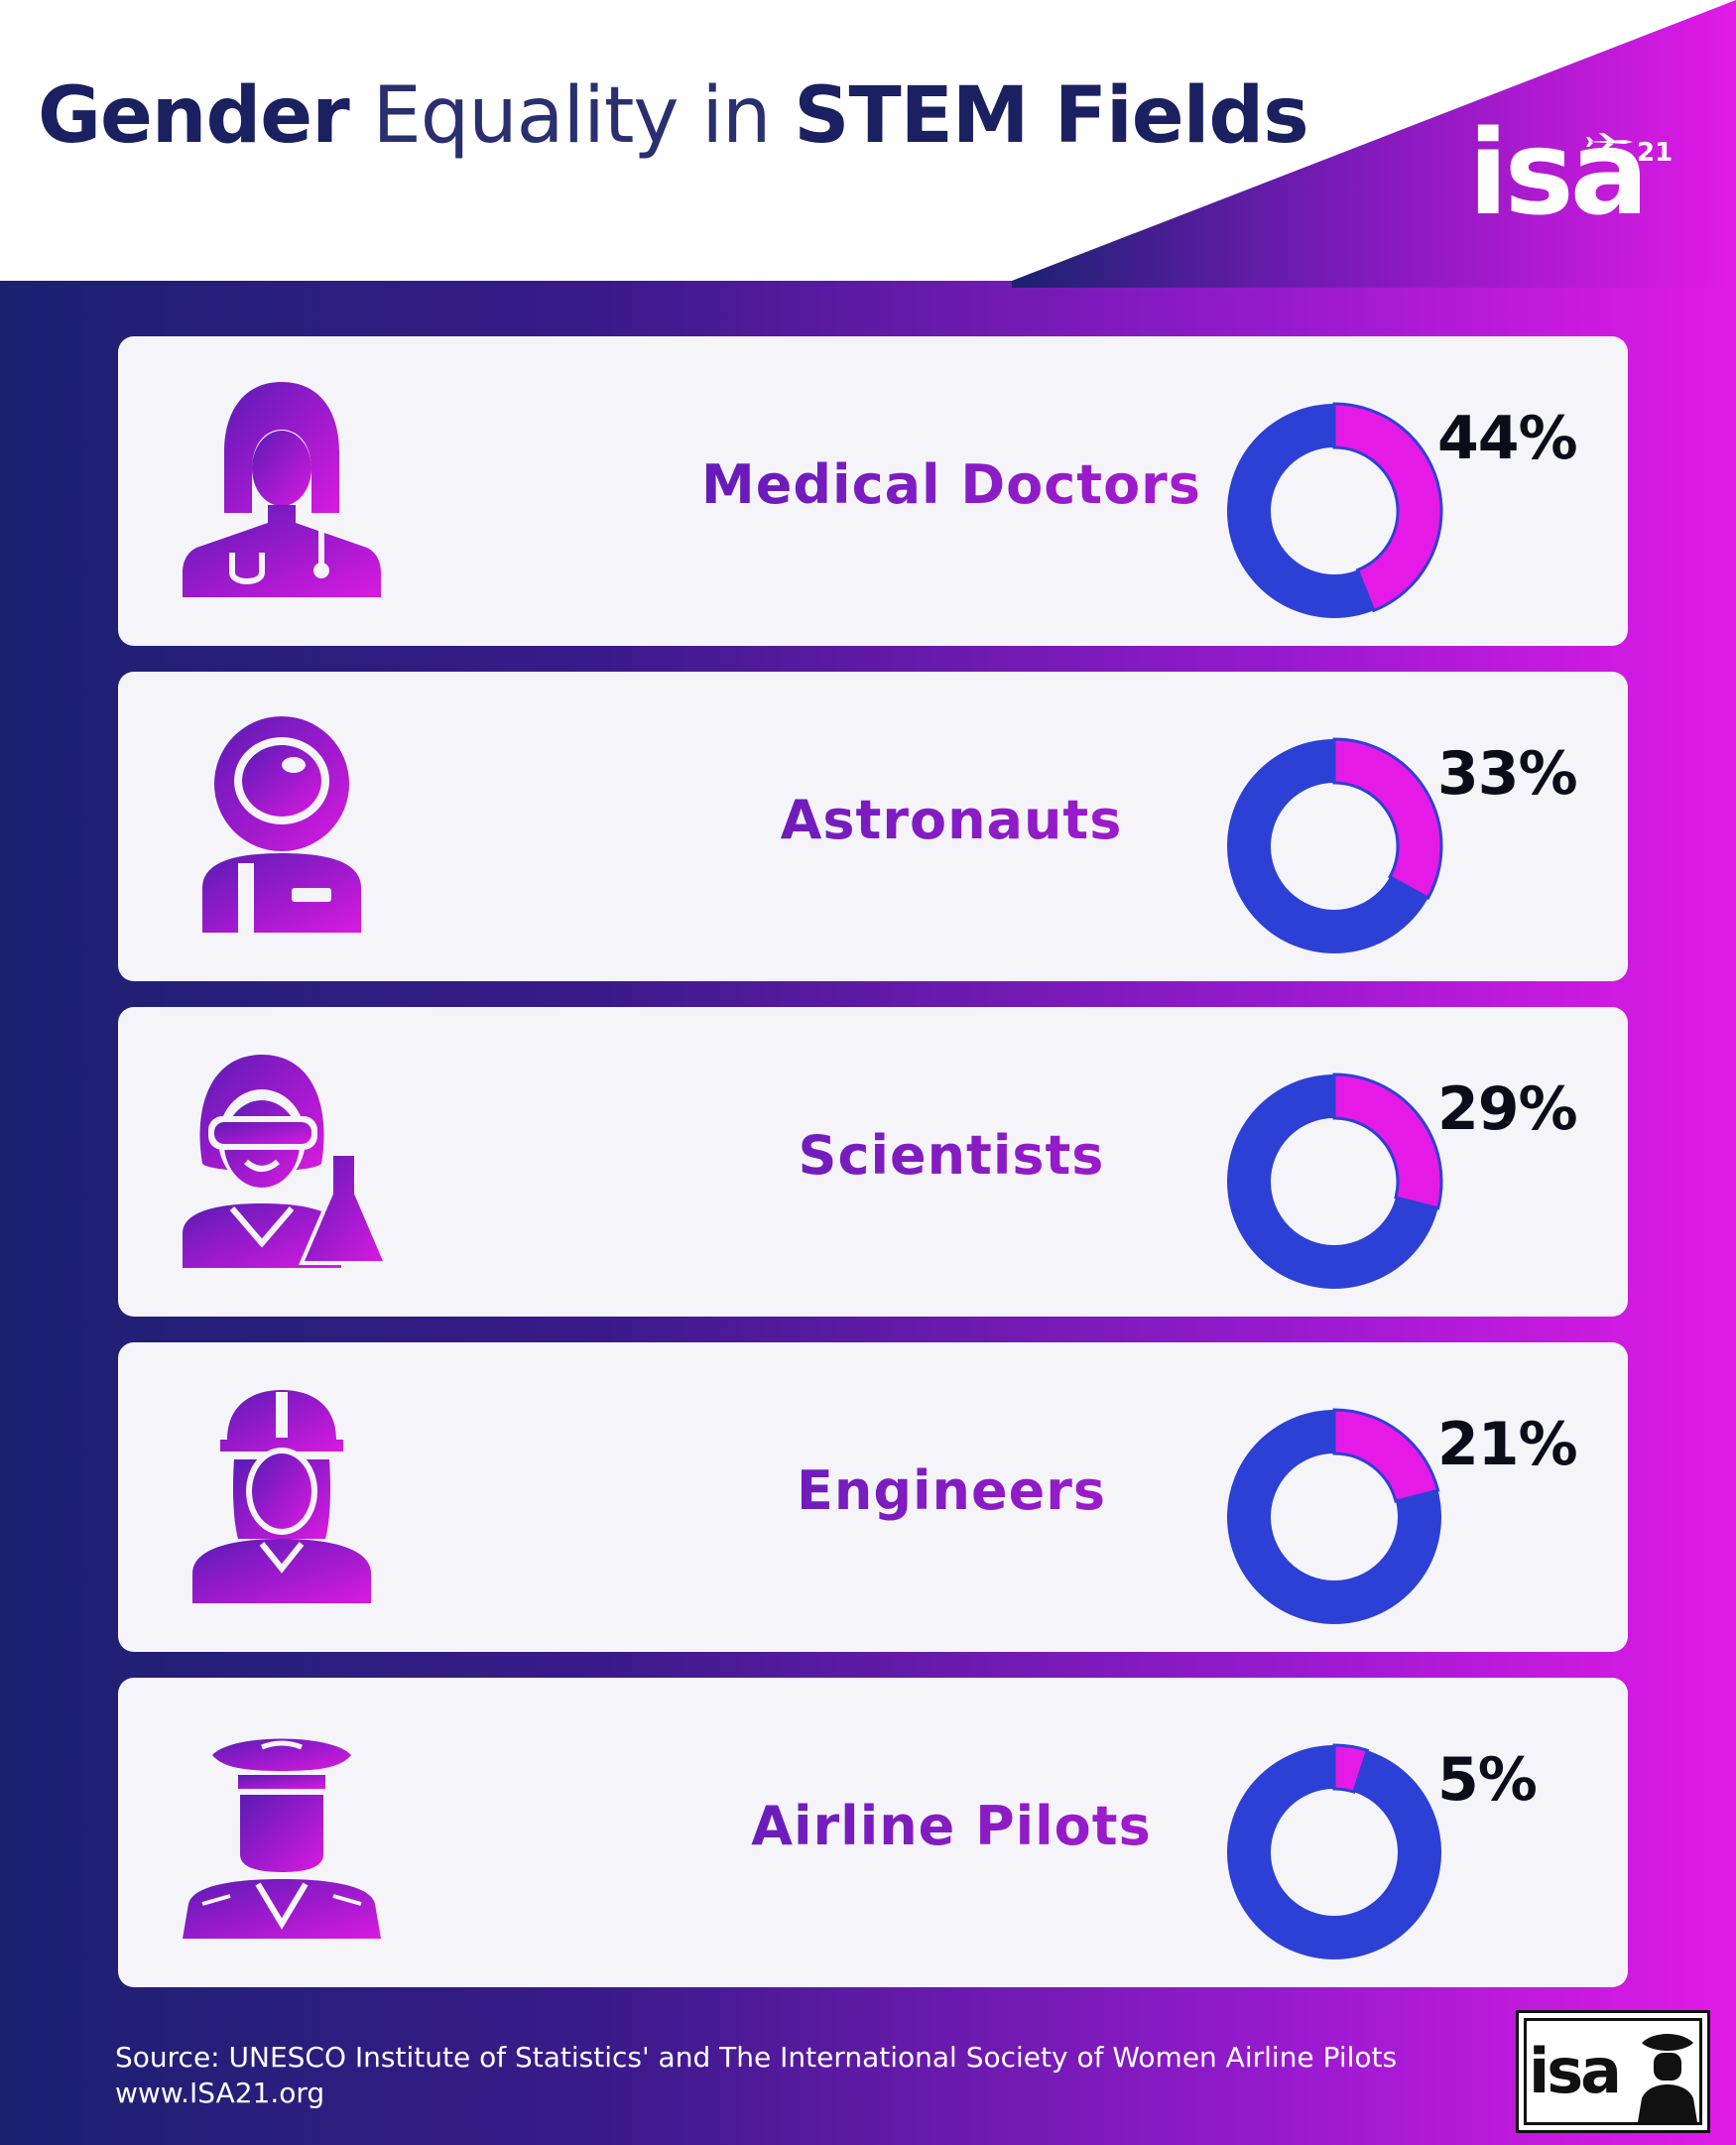 This screenshot has width=1736, height=2145. I want to click on percent-label: 5%, so click(1487, 1780).